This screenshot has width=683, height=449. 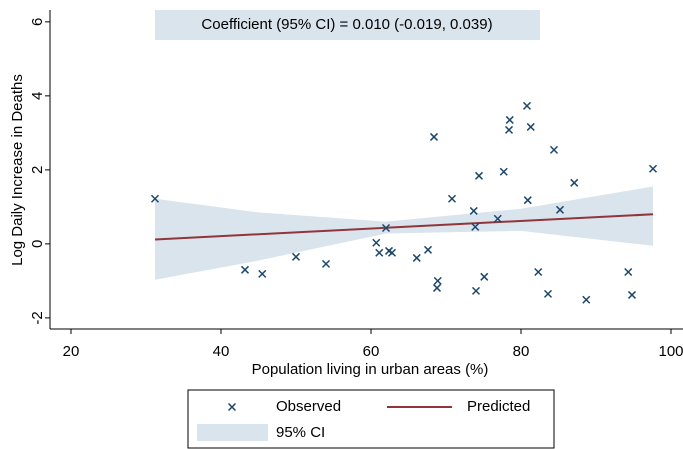 What do you see at coordinates (232, 432) in the screenshot?
I see `legend-swatch` at bounding box center [232, 432].